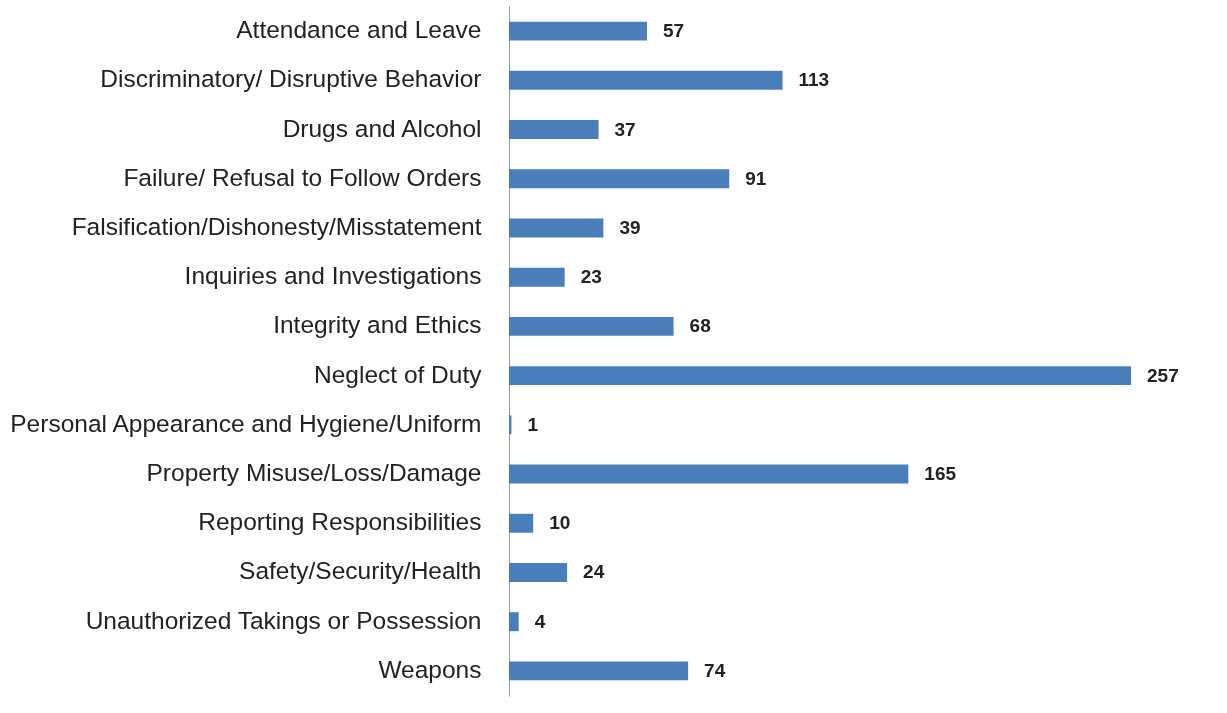 This screenshot has height=713, width=1227. What do you see at coordinates (756, 178) in the screenshot?
I see `data-label: 91` at bounding box center [756, 178].